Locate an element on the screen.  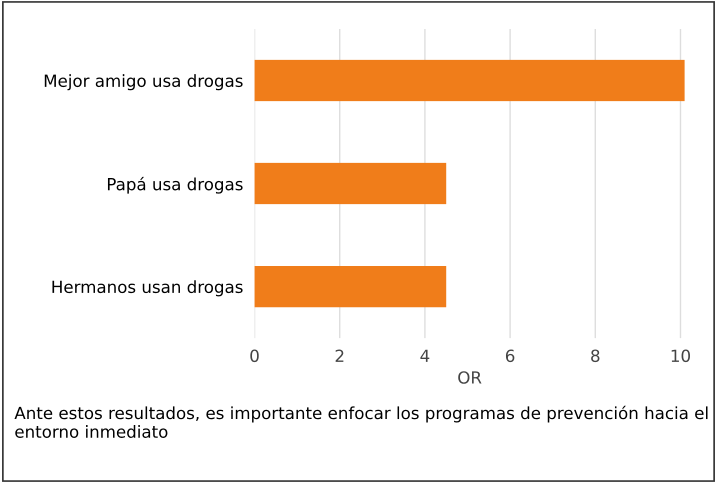
x-tick-label: 4 is located at coordinates (425, 356).